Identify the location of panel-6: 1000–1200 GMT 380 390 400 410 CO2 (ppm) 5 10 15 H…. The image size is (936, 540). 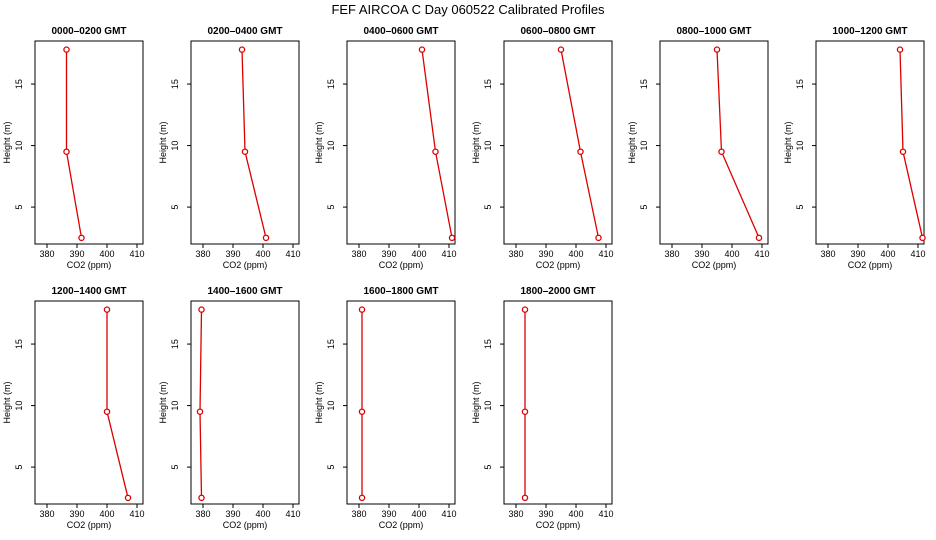
(854, 148).